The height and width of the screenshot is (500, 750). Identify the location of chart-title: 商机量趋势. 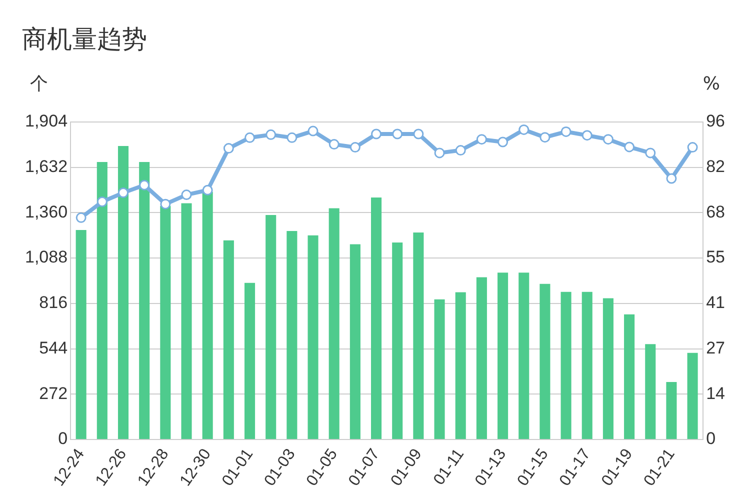
(84, 39).